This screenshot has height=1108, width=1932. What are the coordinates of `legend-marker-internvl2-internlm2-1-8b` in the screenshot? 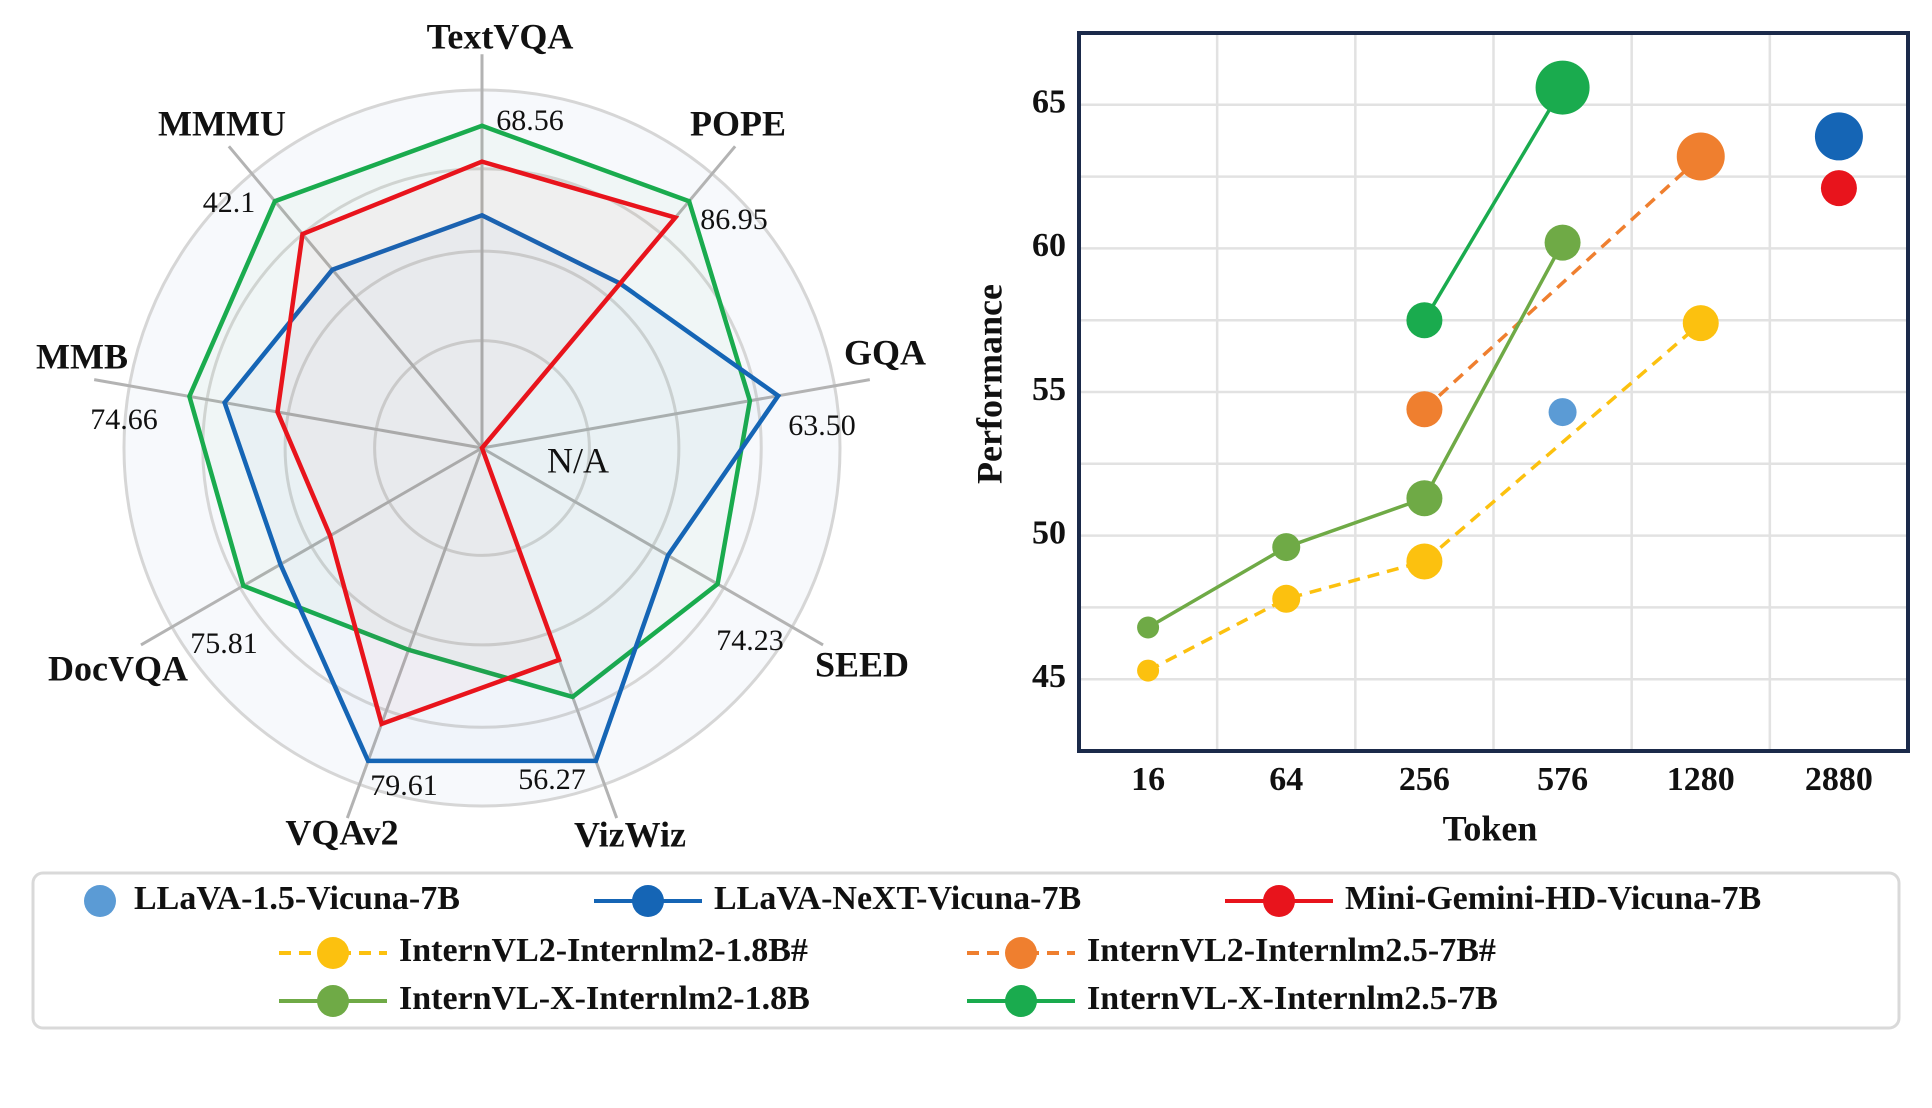 It's located at (333, 953).